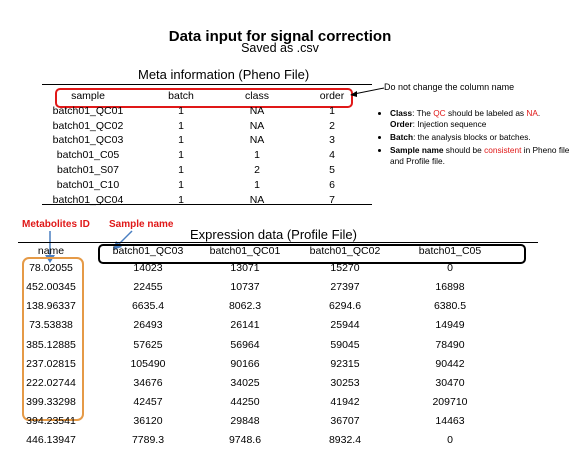  I want to click on meta-table-cell: batch01_C05, so click(88, 155).